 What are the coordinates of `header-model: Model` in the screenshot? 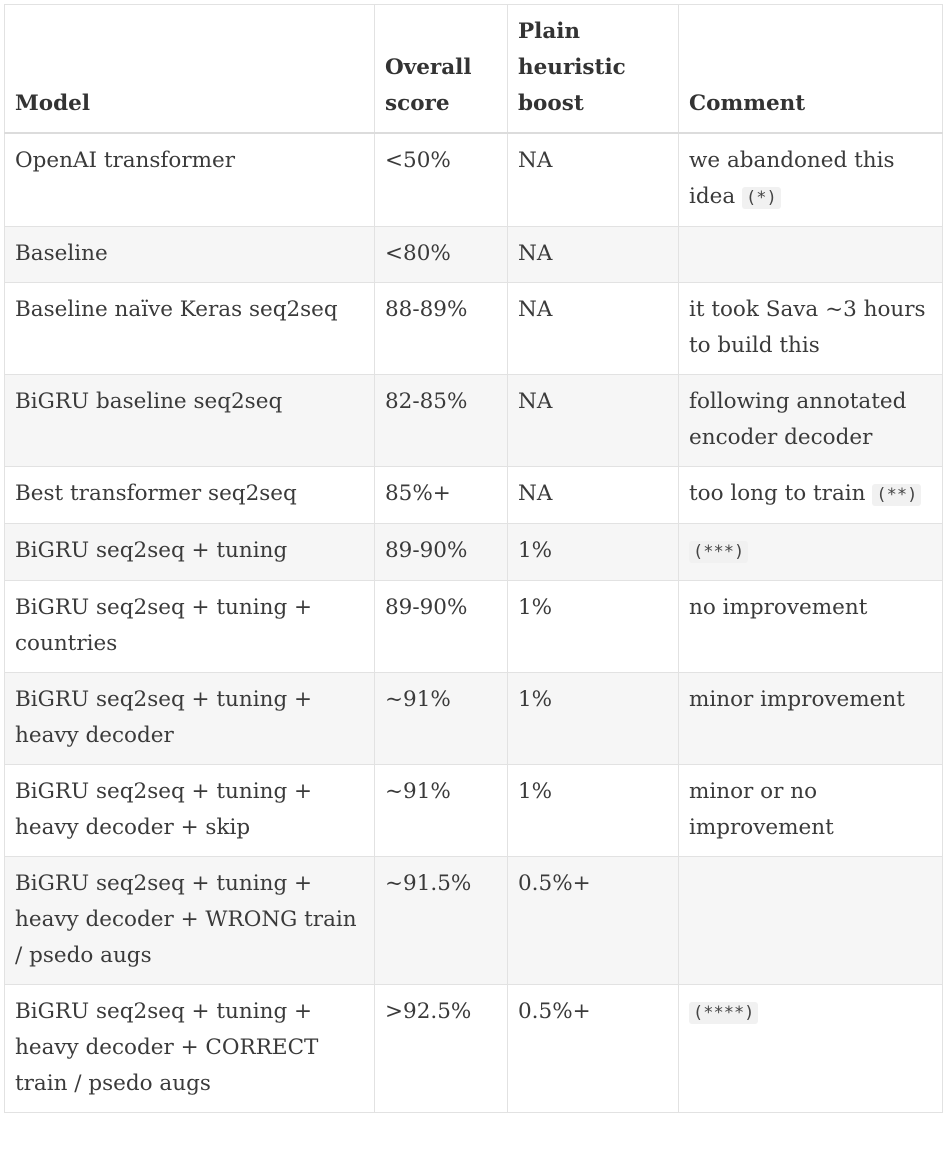 It's located at (189, 69).